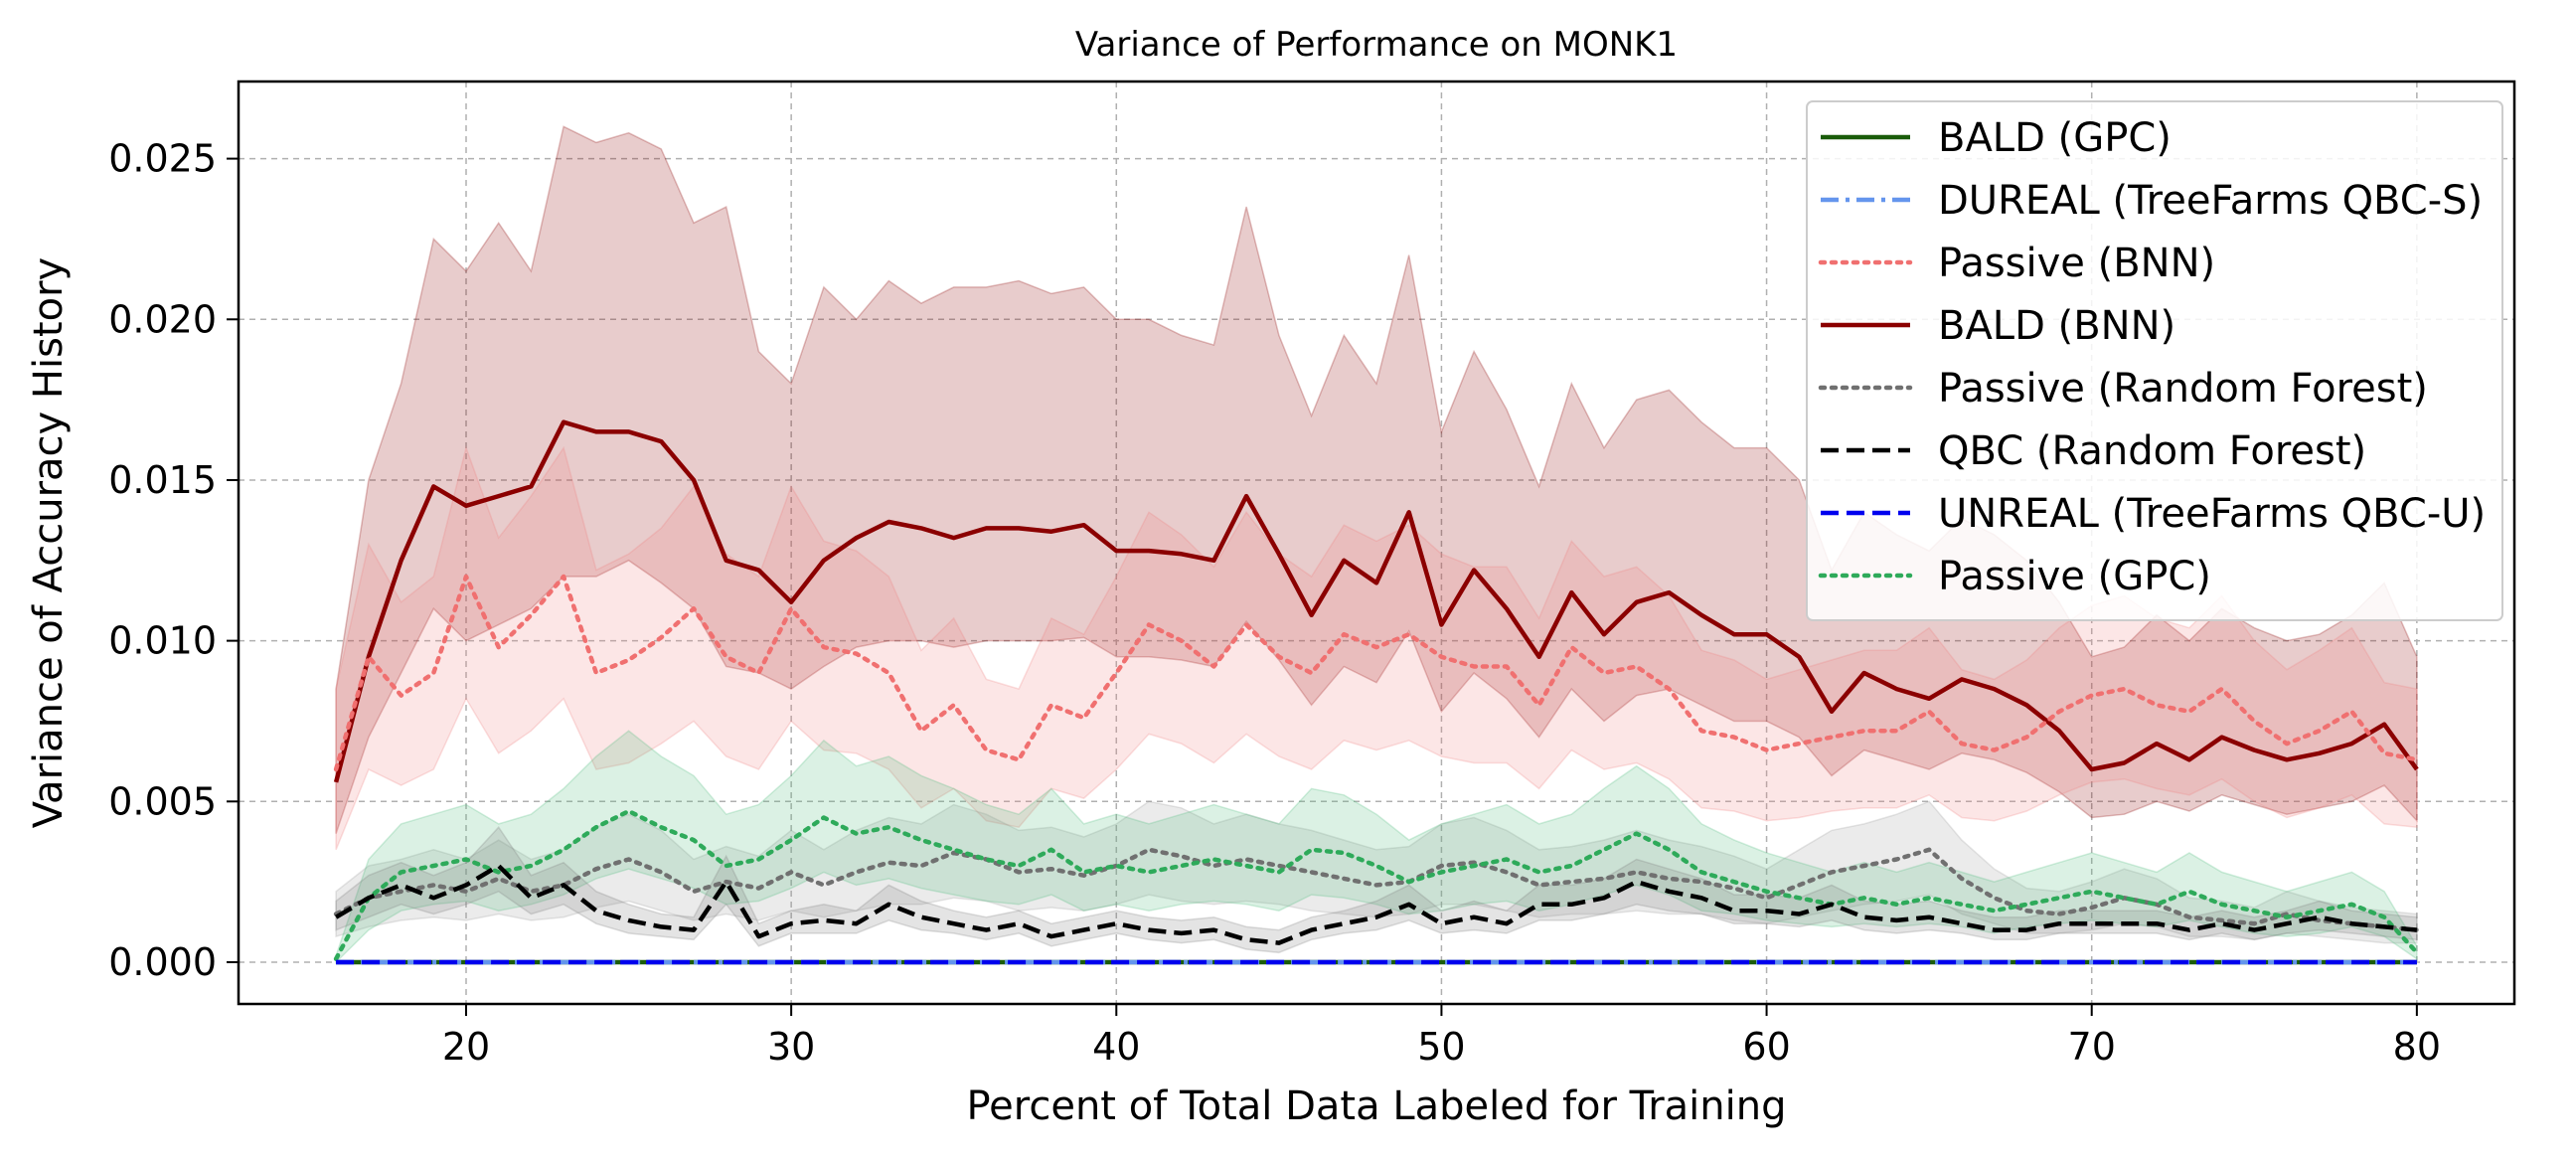 This screenshot has height=1164, width=2576. I want to click on legend-label: Passive (GPC), so click(2074, 576).